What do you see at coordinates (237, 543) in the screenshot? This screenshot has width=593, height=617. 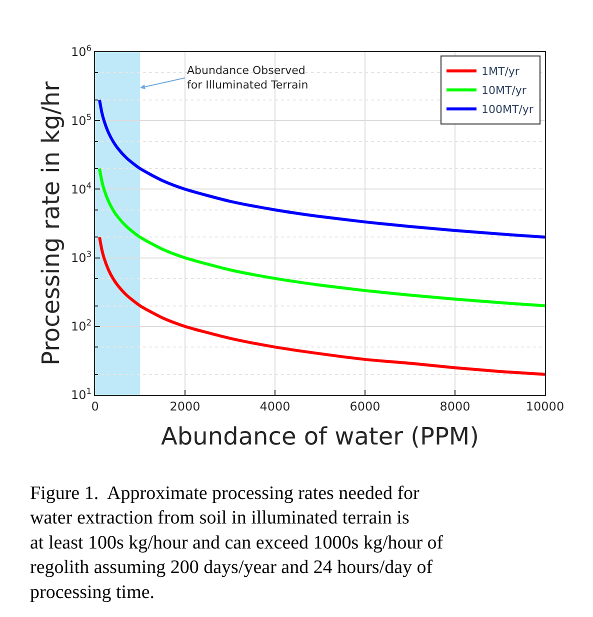 I see `caption: Figure 1. Approximate processing rates needed for water extraction from soil in illuminated terrain is at least 100s kg/hour and can exceed 1000s kg/hour of regolith assuming 200 days/year and 24 hours/day of processing time.` at bounding box center [237, 543].